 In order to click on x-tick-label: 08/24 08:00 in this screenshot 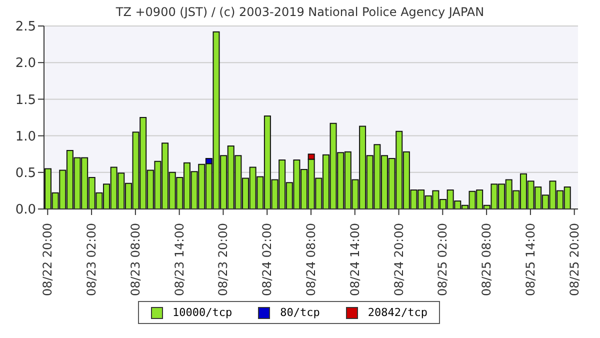, I will do `click(311, 259)`.